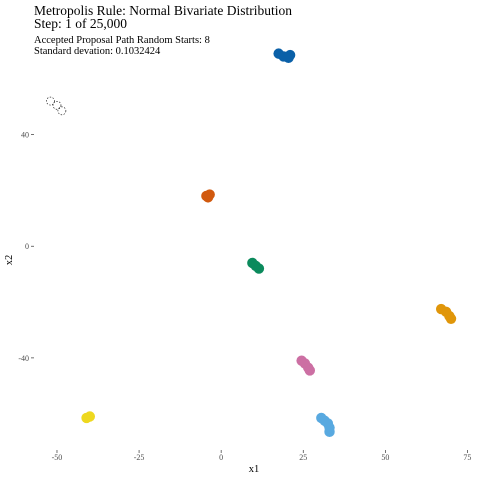 The height and width of the screenshot is (480, 480). Describe the element at coordinates (221, 457) in the screenshot. I see `x-tick-label: 0` at that location.